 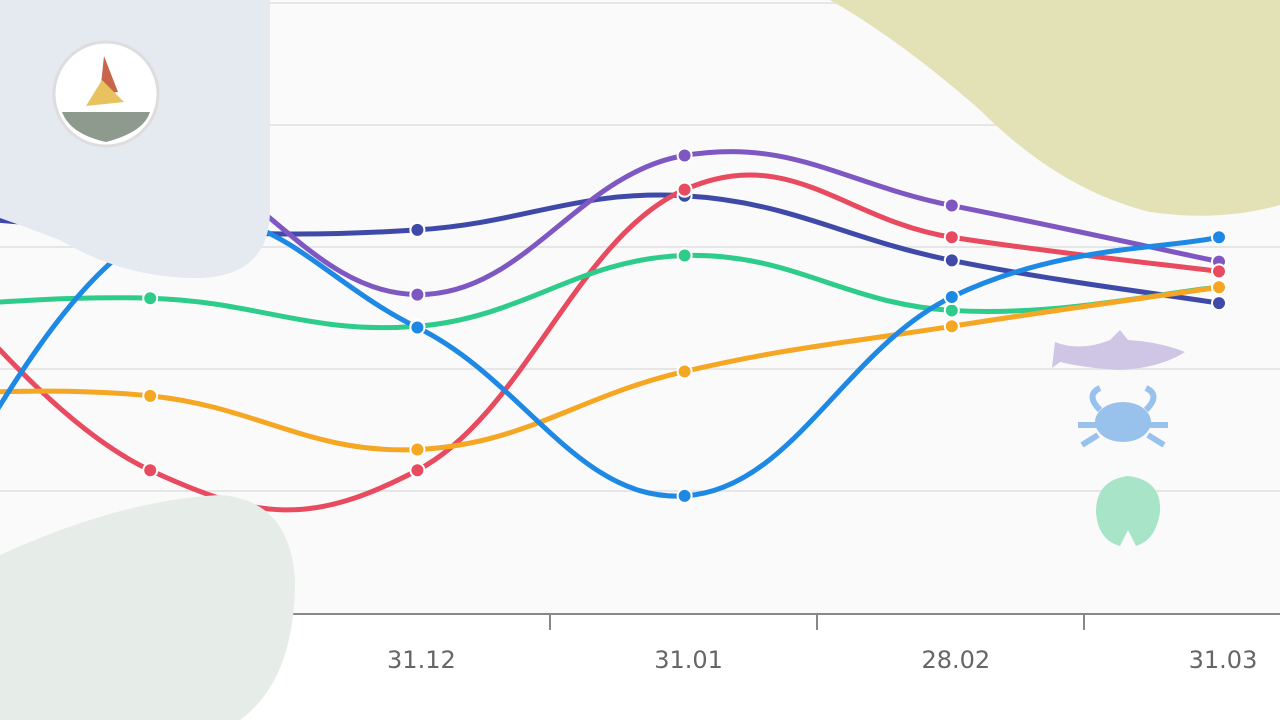 I want to click on x-tick-label: 31.03, so click(x=1223, y=660).